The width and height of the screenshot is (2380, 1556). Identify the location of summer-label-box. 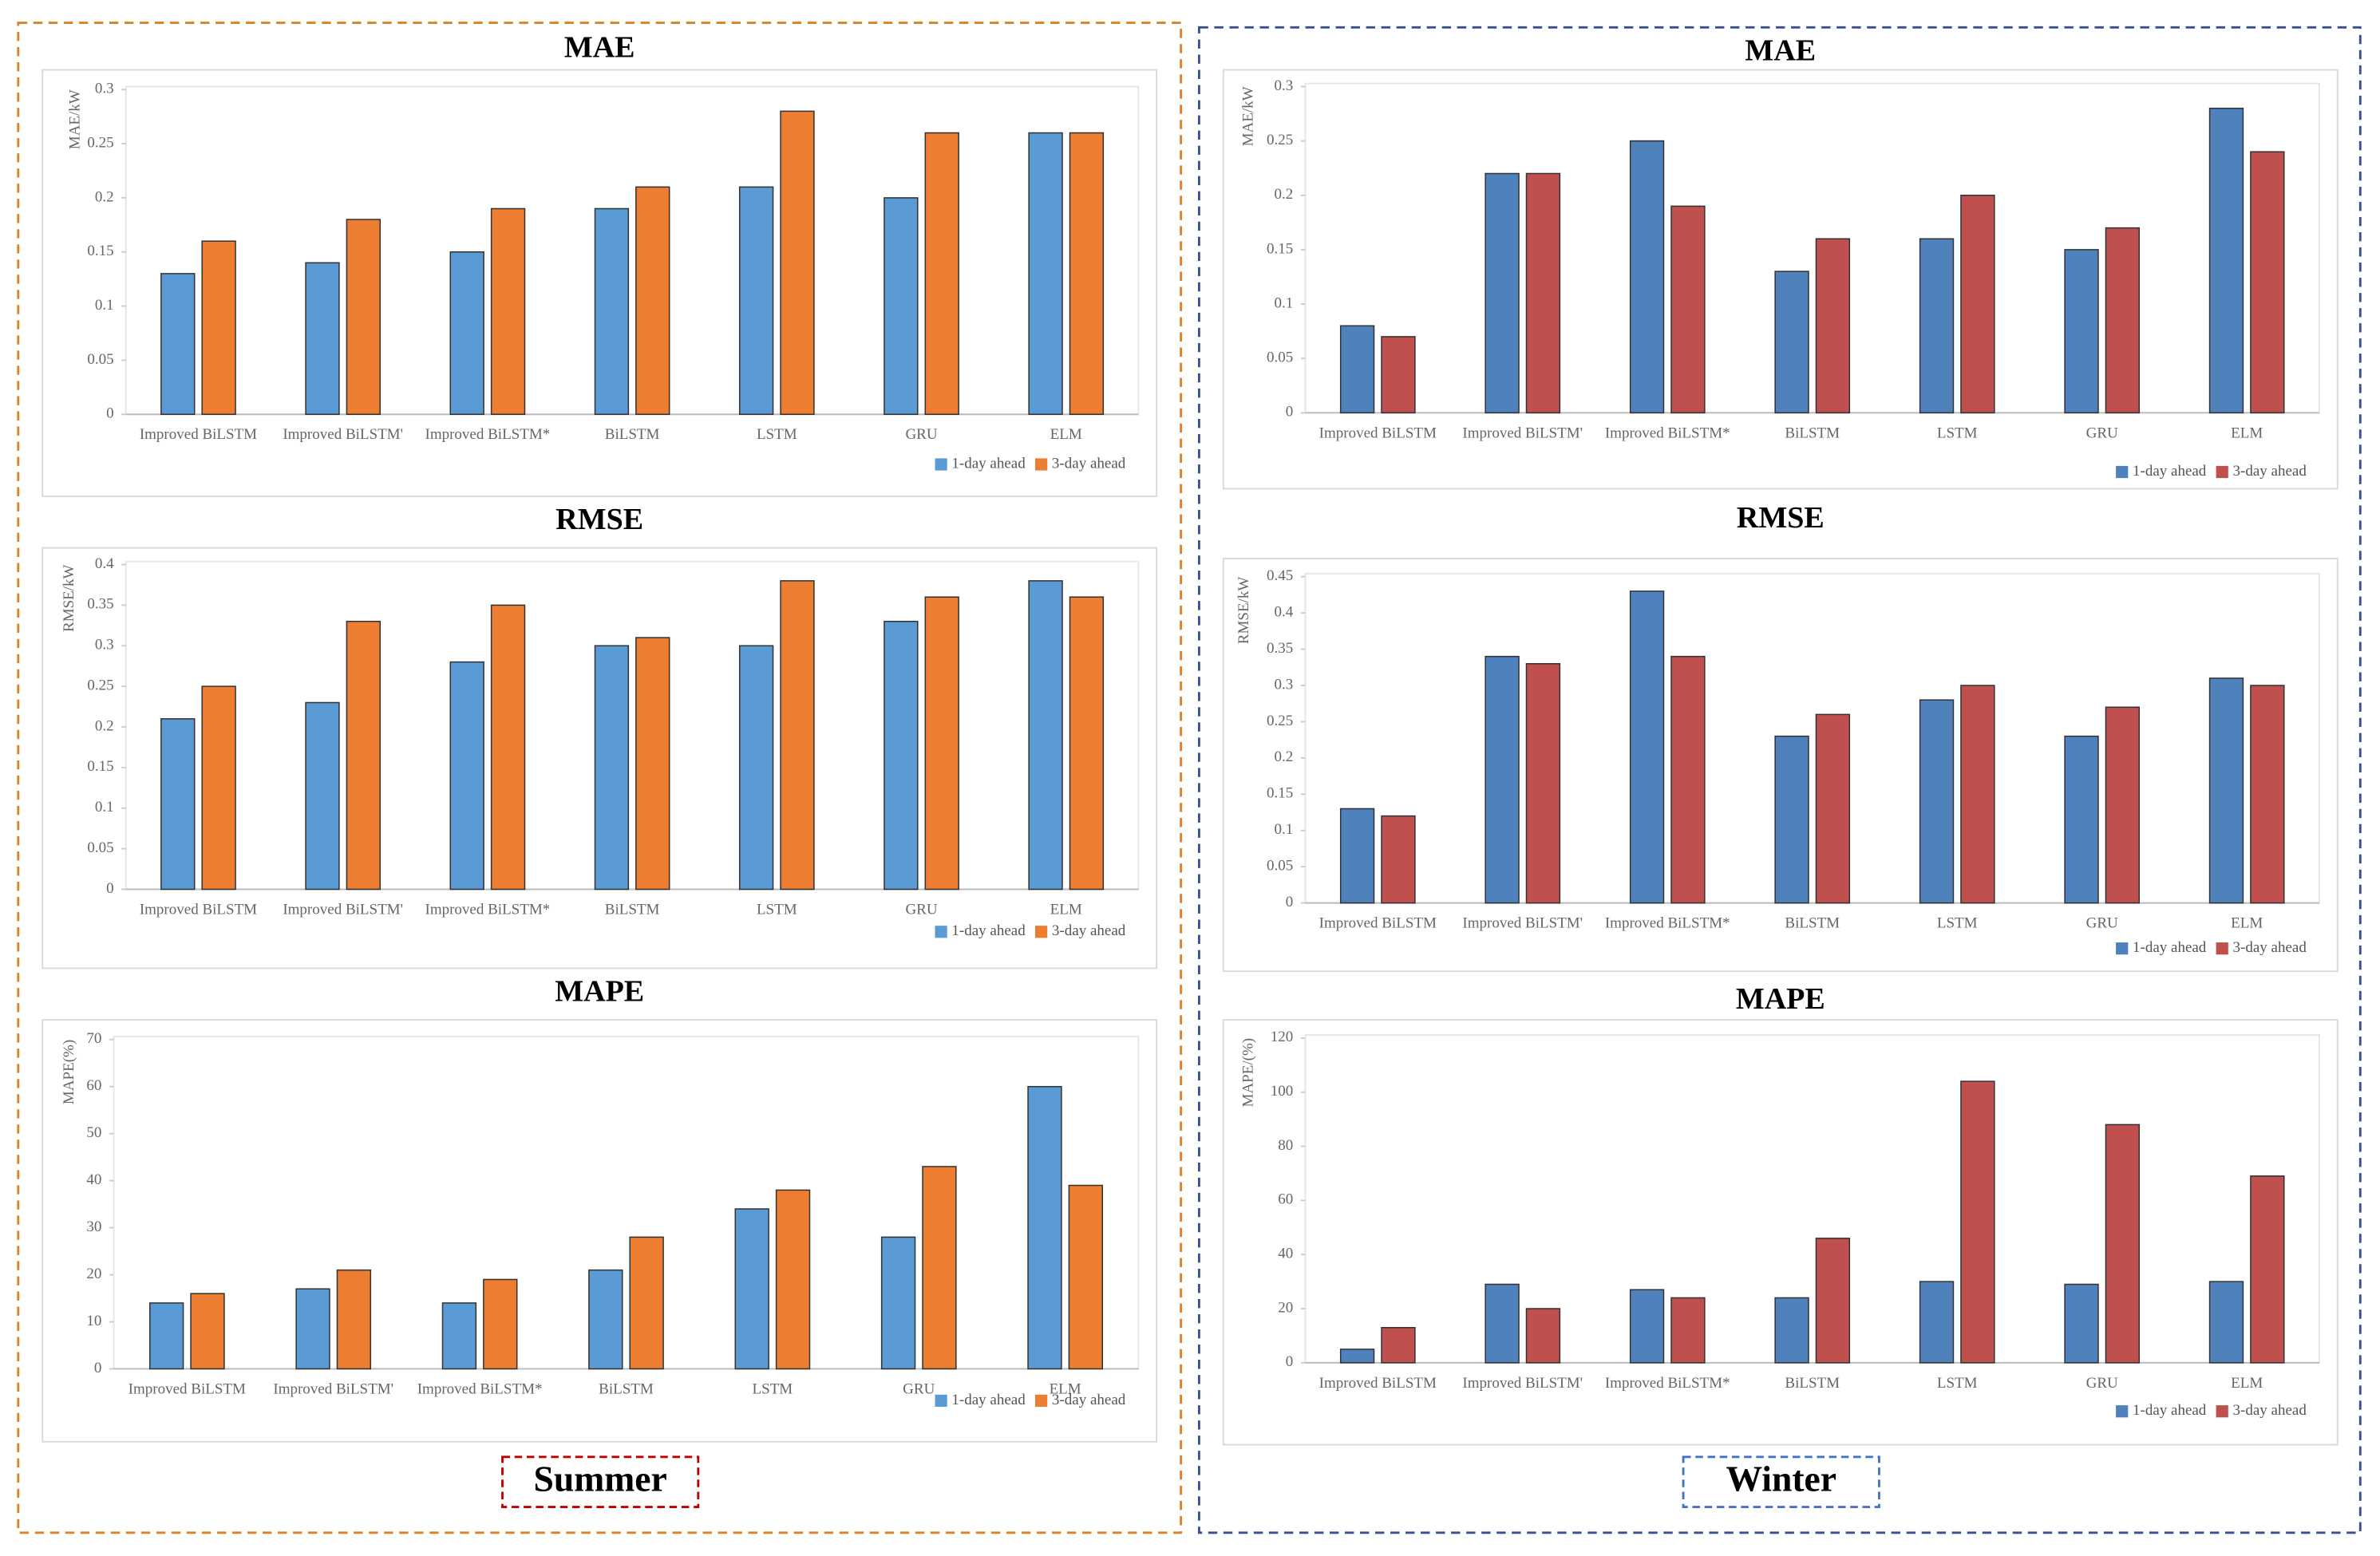
(600, 1481).